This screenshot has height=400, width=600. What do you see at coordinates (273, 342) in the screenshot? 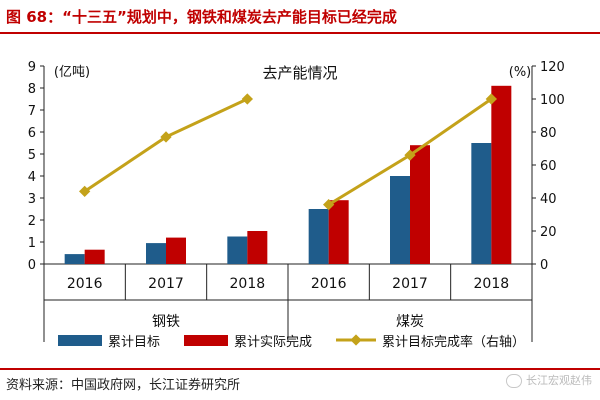
I see `legend-label-actual: 累计实际完成` at bounding box center [273, 342].